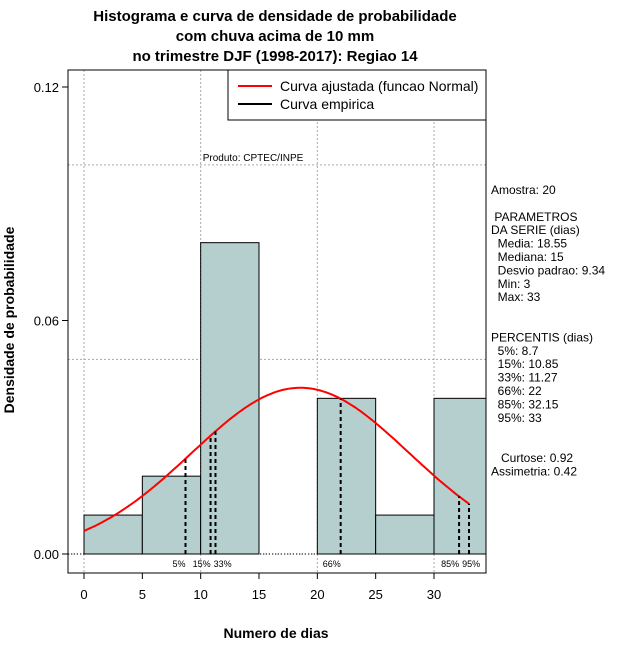  Describe the element at coordinates (527, 257) in the screenshot. I see `stats-text: Mediana: 15` at that location.